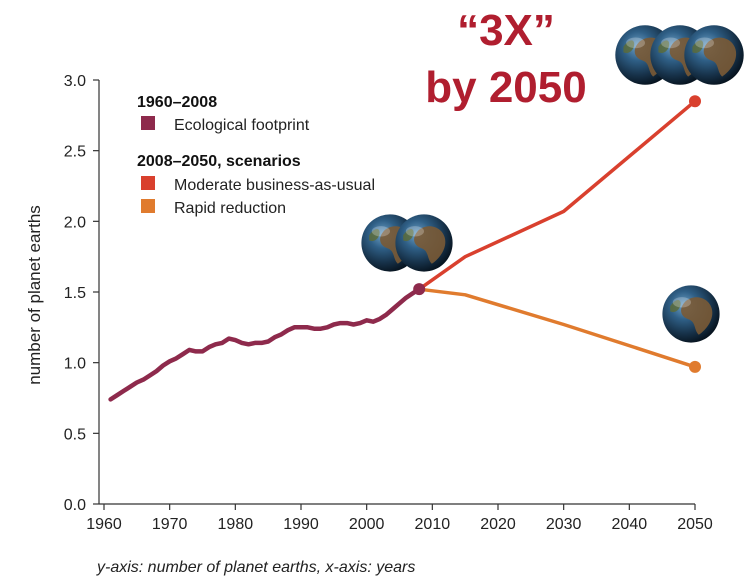 This screenshot has width=756, height=584. Describe the element at coordinates (679, 55) in the screenshot. I see `earth-globes-2050-three` at that location.